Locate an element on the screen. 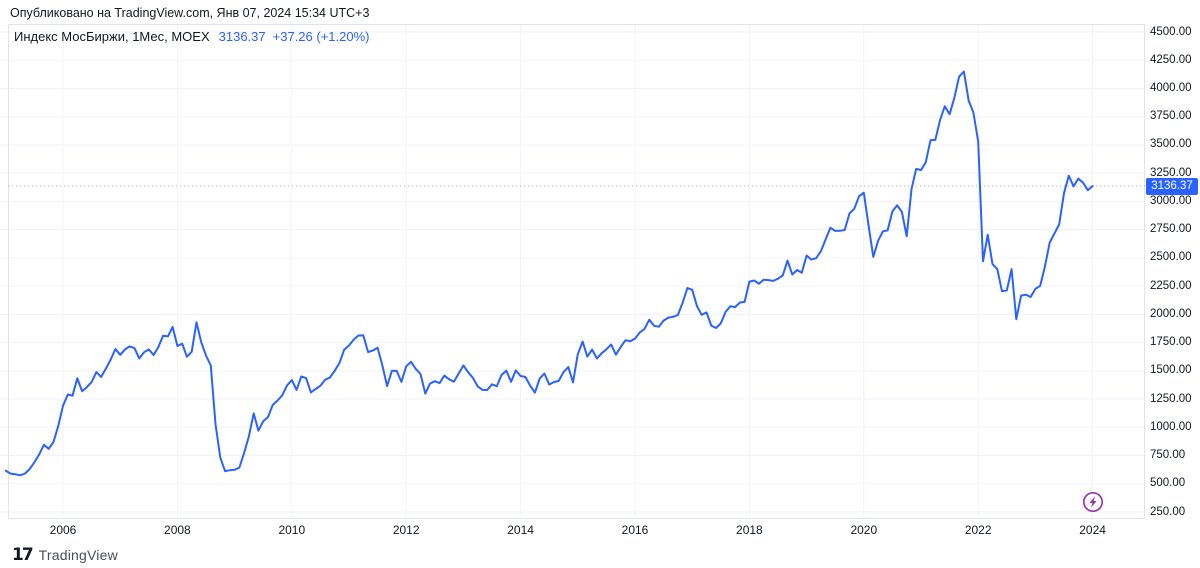 The image size is (1200, 568). price-change-value: +37.26 (+1.20%) is located at coordinates (321, 36).